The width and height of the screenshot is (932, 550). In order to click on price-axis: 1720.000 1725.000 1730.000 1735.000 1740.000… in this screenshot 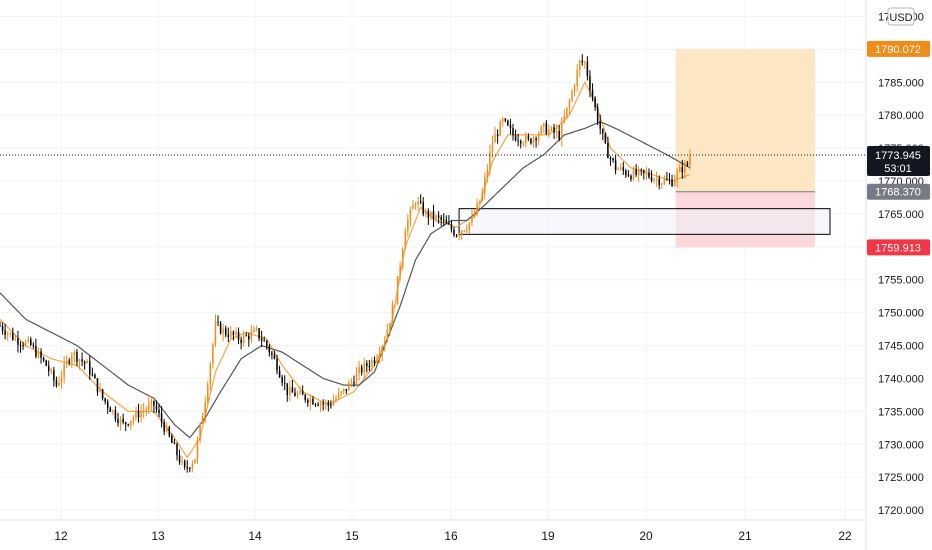, I will do `click(894, 275)`.